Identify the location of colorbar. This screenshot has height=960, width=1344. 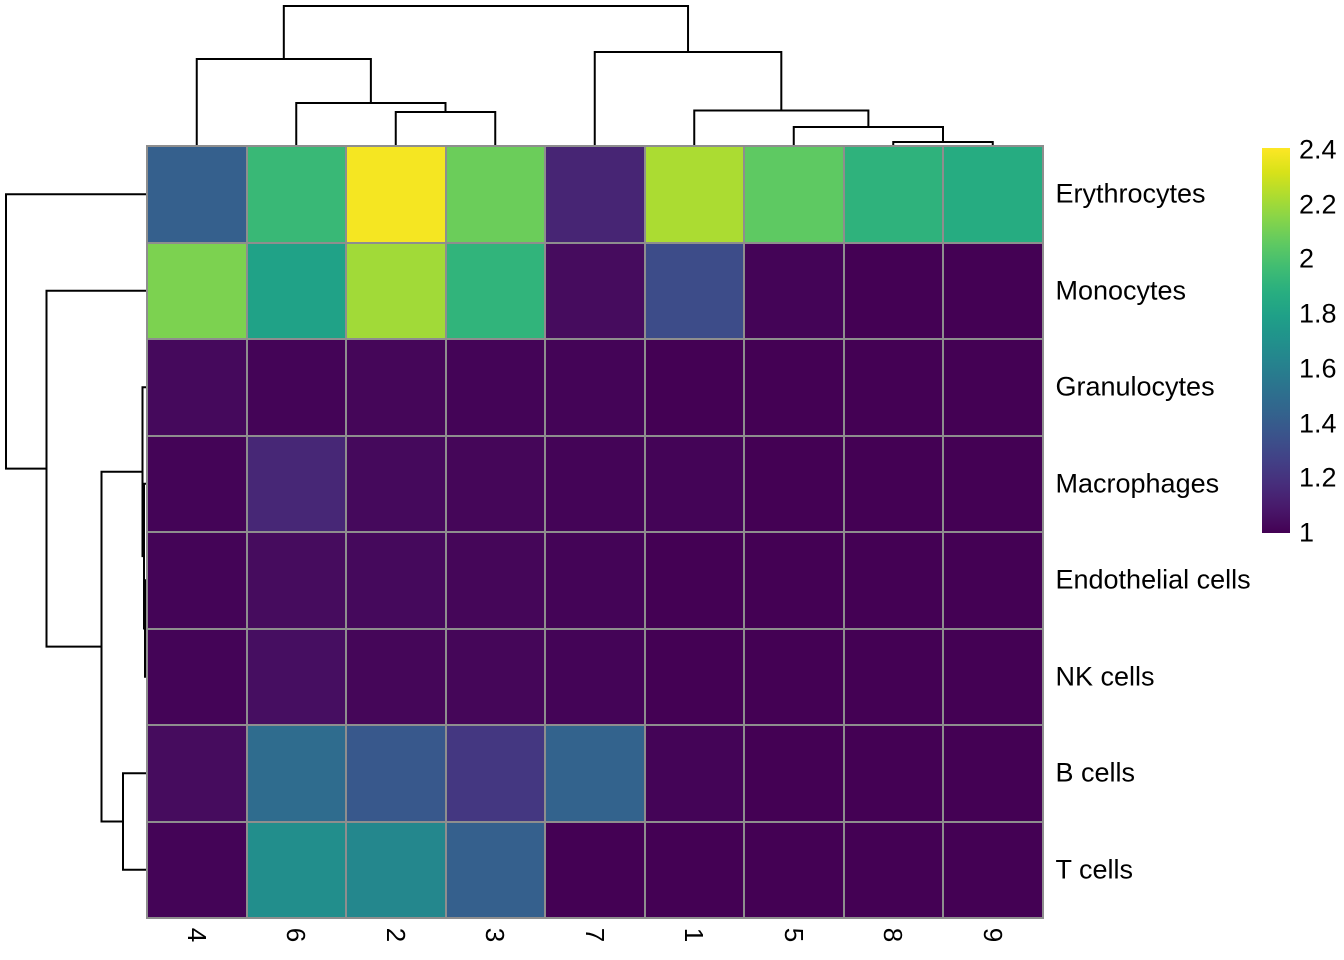
(1276, 340).